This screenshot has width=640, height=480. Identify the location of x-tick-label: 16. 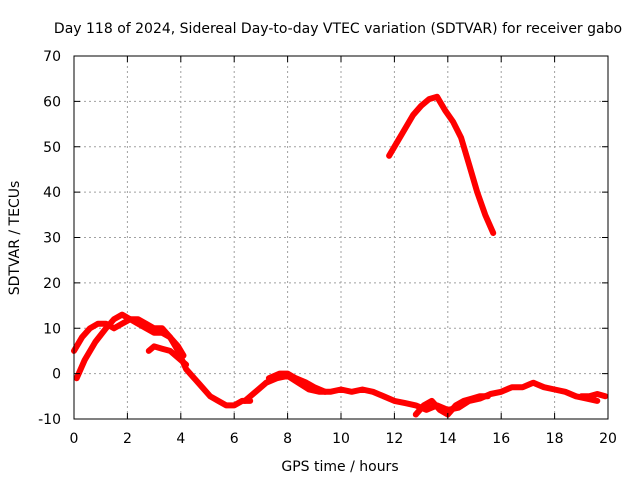
(501, 439).